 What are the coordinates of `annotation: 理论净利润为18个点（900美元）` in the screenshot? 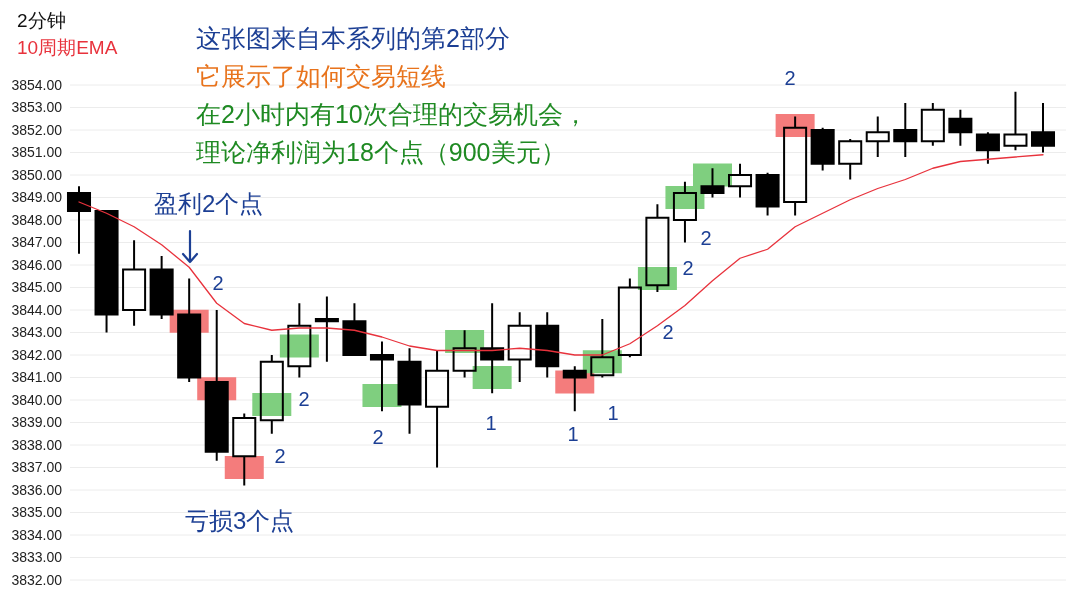 It's located at (381, 152).